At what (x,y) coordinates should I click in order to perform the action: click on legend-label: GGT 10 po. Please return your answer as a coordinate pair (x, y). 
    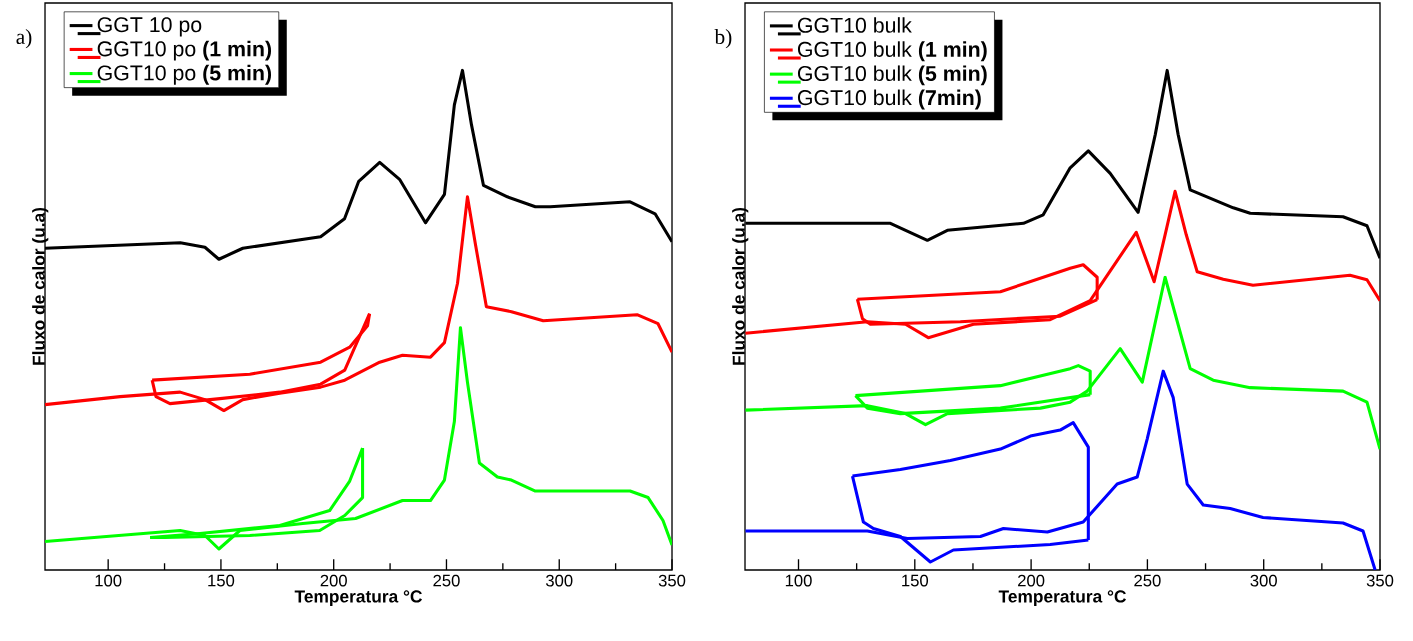
    Looking at the image, I should click on (149, 27).